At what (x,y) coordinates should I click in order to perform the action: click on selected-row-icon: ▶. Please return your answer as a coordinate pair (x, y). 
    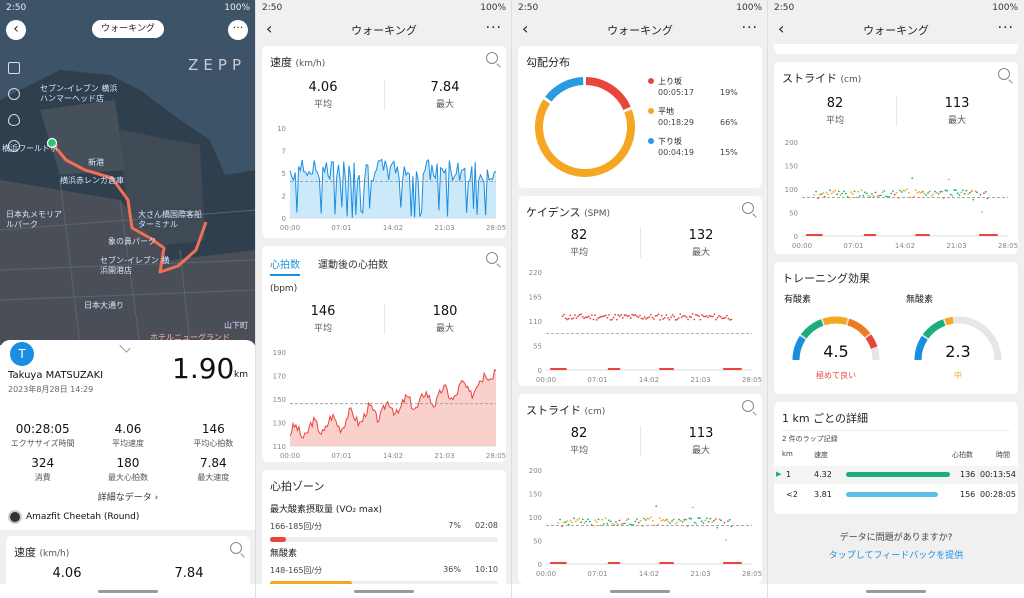
    Looking at the image, I should click on (779, 474).